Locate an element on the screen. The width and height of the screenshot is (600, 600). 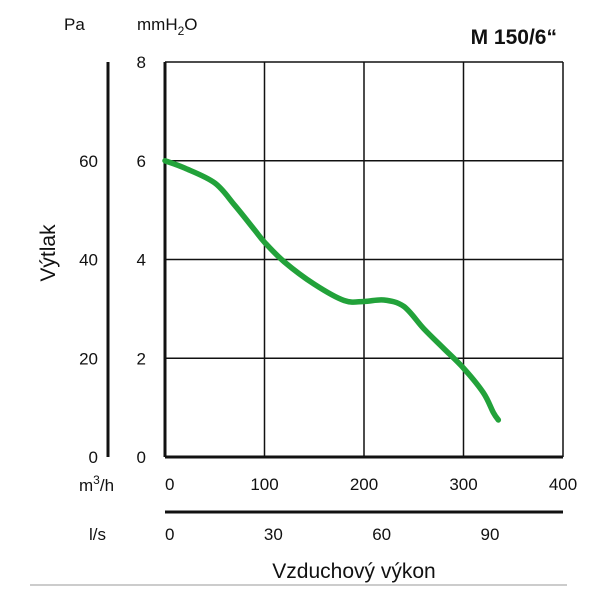
pa-tick-label: 60 is located at coordinates (88, 161).